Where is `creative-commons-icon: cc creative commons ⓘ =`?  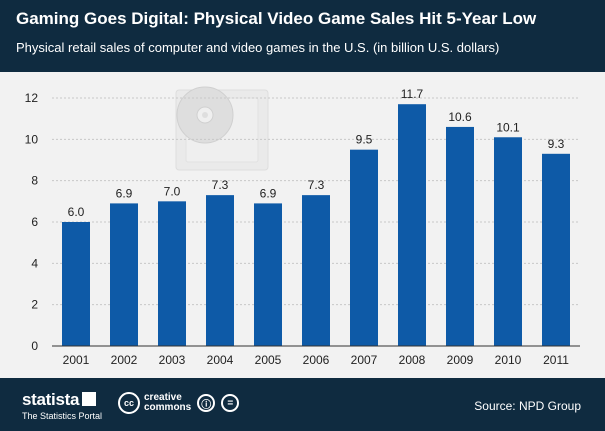
creative-commons-icon: cc creative commons ⓘ = is located at coordinates (179, 403).